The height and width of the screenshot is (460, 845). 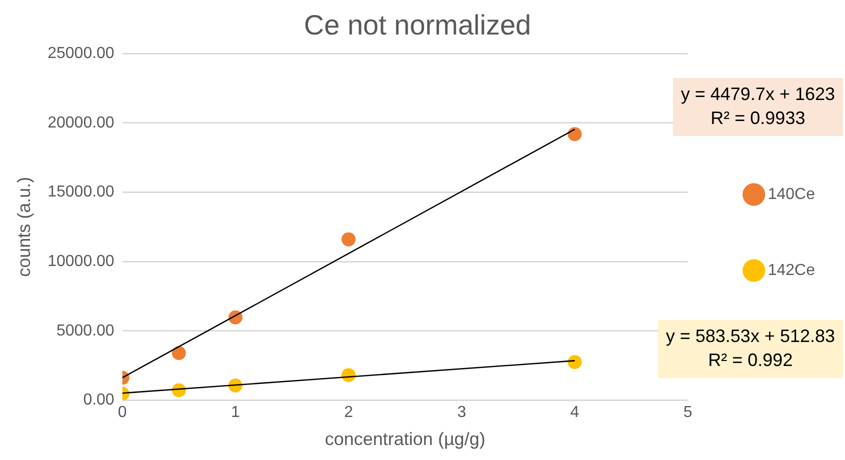 I want to click on x-tick-label: 4, so click(x=575, y=413).